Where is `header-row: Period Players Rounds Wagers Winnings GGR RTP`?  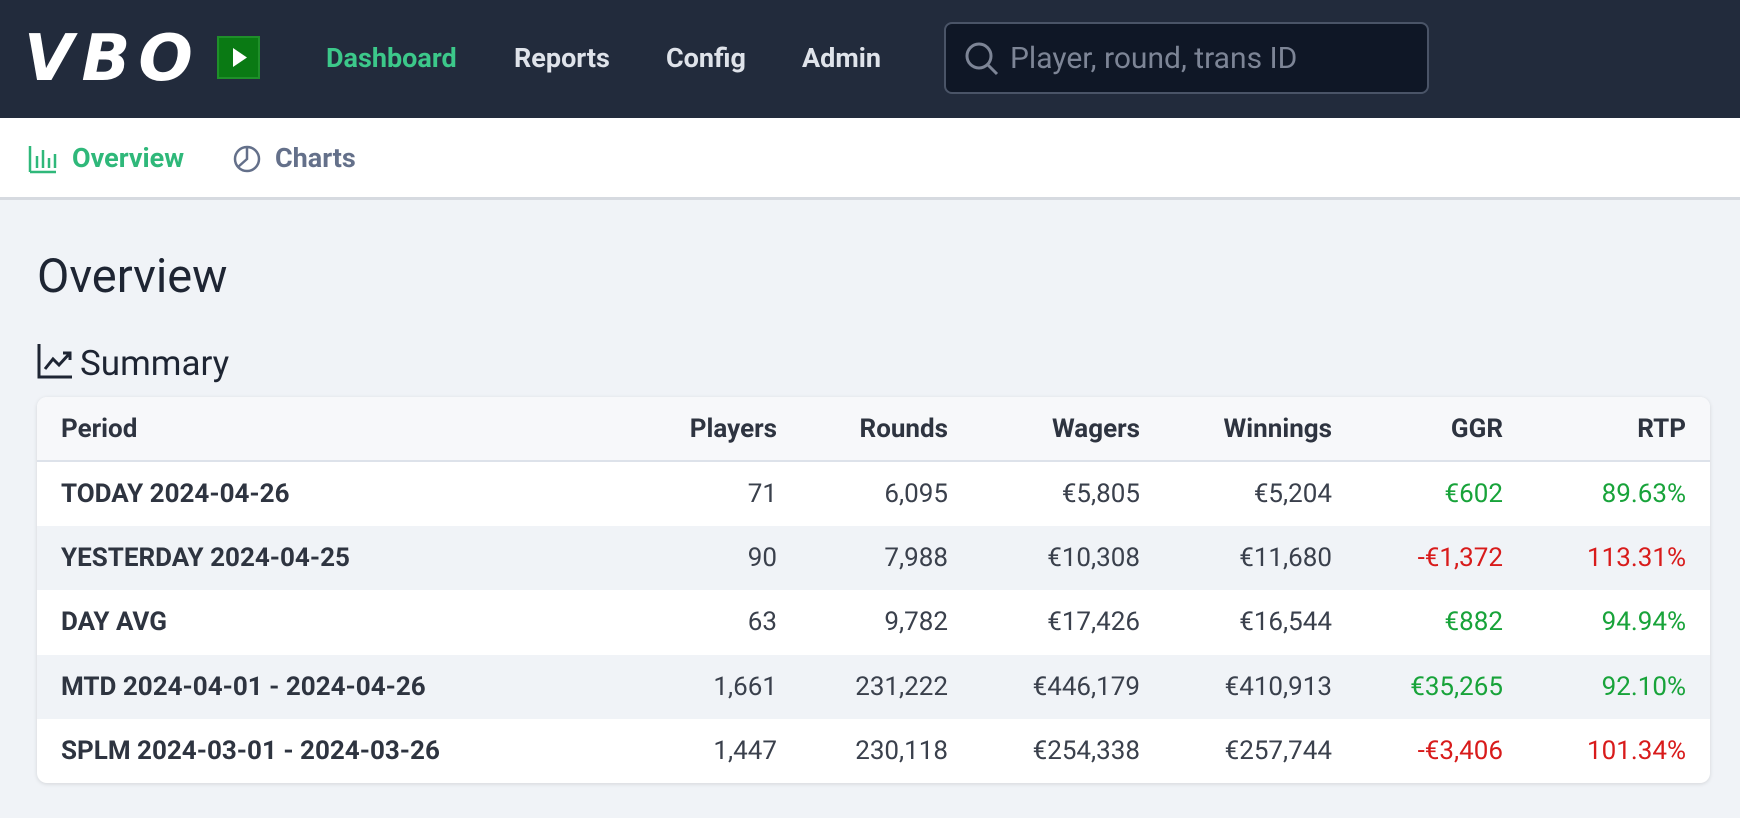
header-row: Period Players Rounds Wagers Winnings GGR RTP is located at coordinates (873, 429).